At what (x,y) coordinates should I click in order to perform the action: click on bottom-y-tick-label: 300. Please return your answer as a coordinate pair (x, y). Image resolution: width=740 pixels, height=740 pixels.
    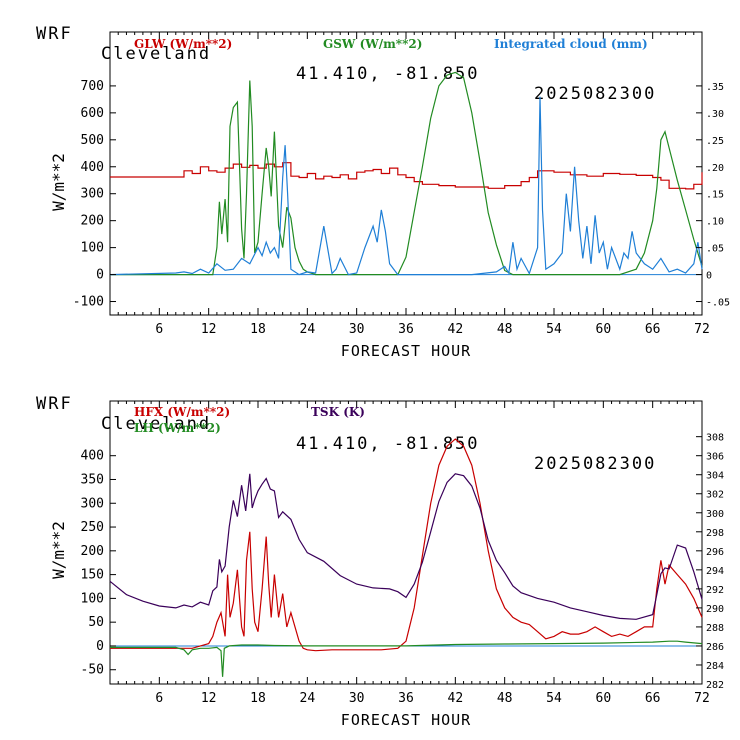
    Looking at the image, I should click on (92, 503).